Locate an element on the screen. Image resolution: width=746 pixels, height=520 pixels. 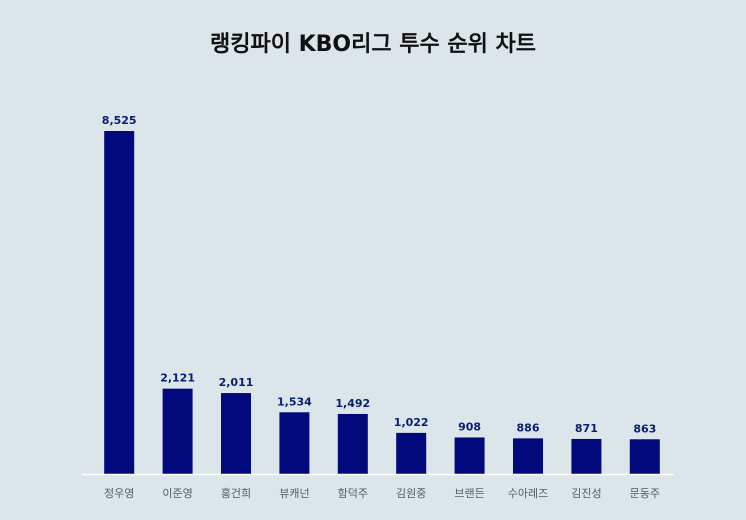
x-tick-label: 김원중 is located at coordinates (411, 493).